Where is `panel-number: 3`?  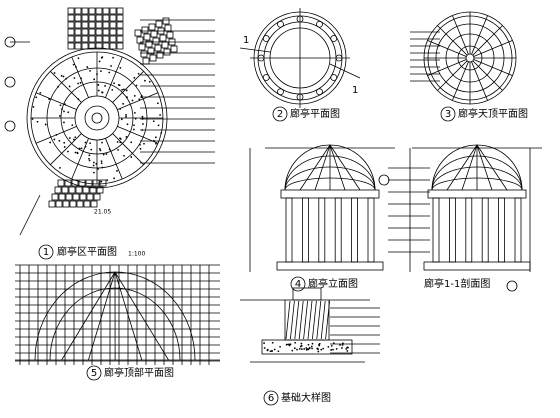
panel-number: 3 is located at coordinates (448, 114).